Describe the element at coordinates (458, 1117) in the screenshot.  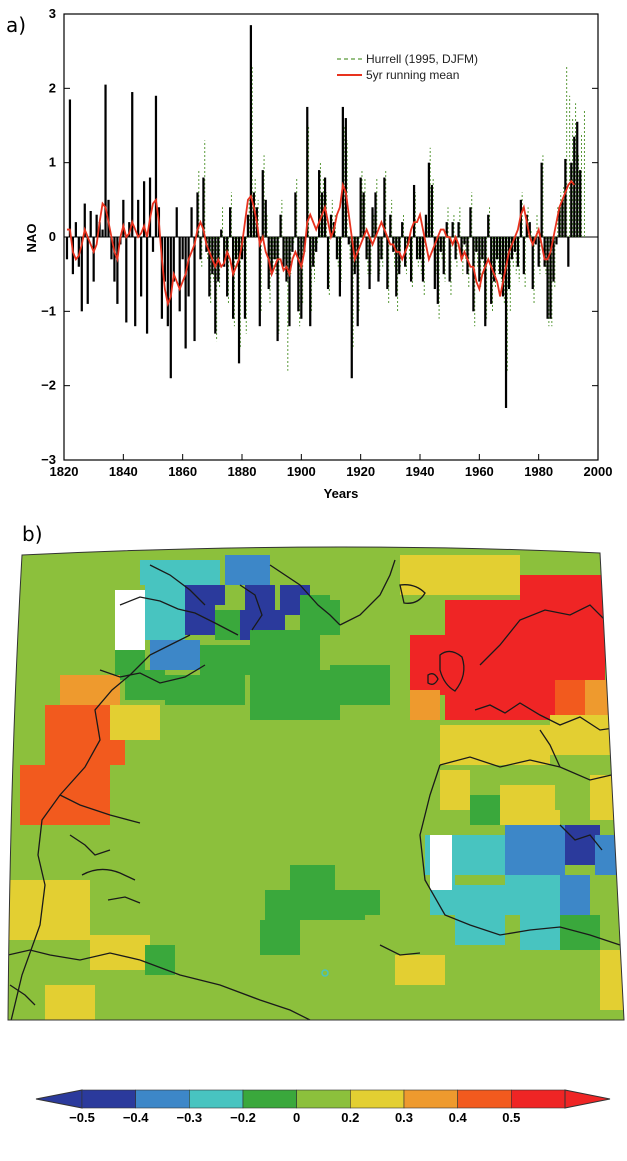
I see `colorbar-label: 0.4` at that location.